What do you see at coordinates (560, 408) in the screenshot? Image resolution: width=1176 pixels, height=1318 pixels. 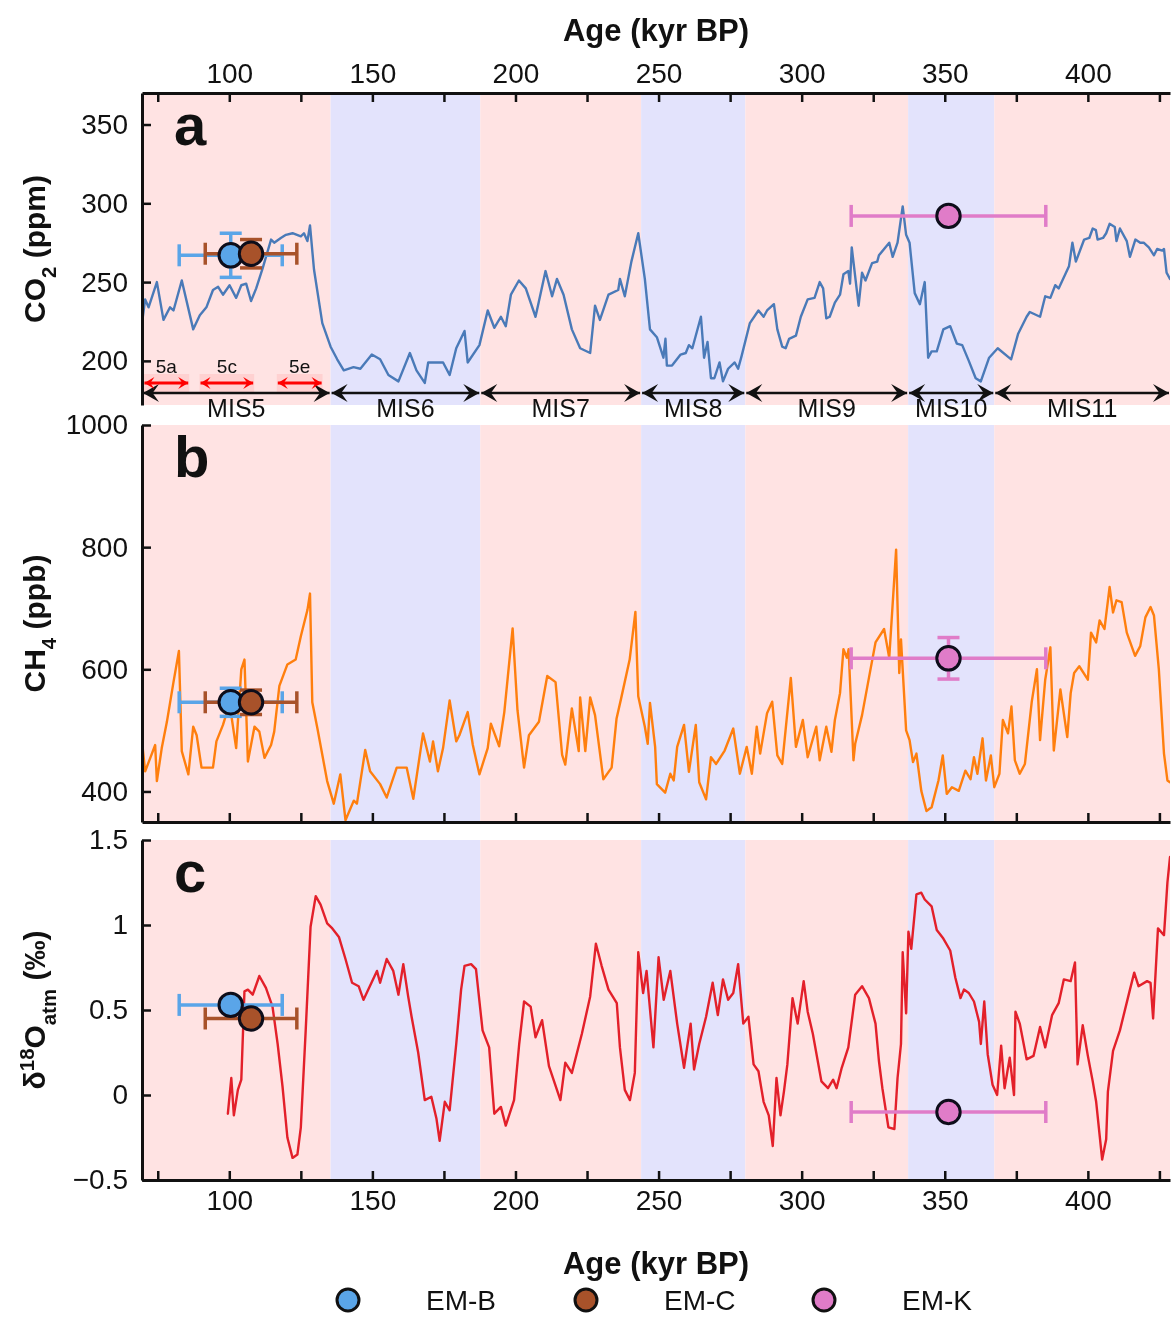 I see `band-label: MIS7` at bounding box center [560, 408].